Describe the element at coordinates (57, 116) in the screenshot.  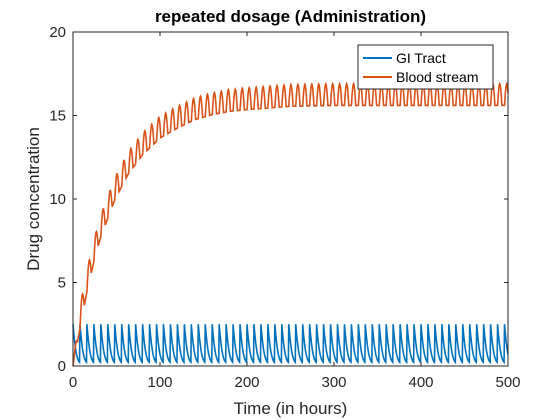
I see `y-tick-label: 15` at that location.